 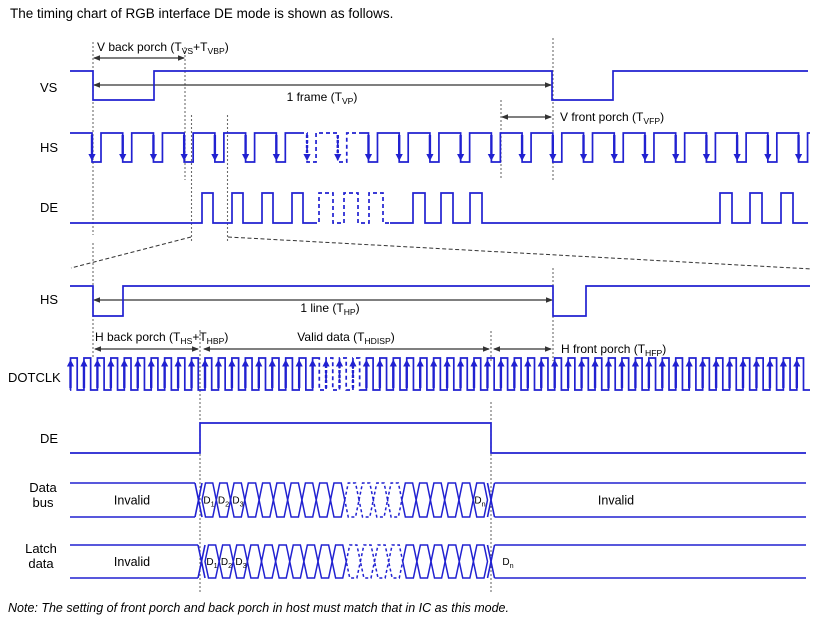 What do you see at coordinates (440, 301) in the screenshot?
I see `hs-bottom-waveform` at bounding box center [440, 301].